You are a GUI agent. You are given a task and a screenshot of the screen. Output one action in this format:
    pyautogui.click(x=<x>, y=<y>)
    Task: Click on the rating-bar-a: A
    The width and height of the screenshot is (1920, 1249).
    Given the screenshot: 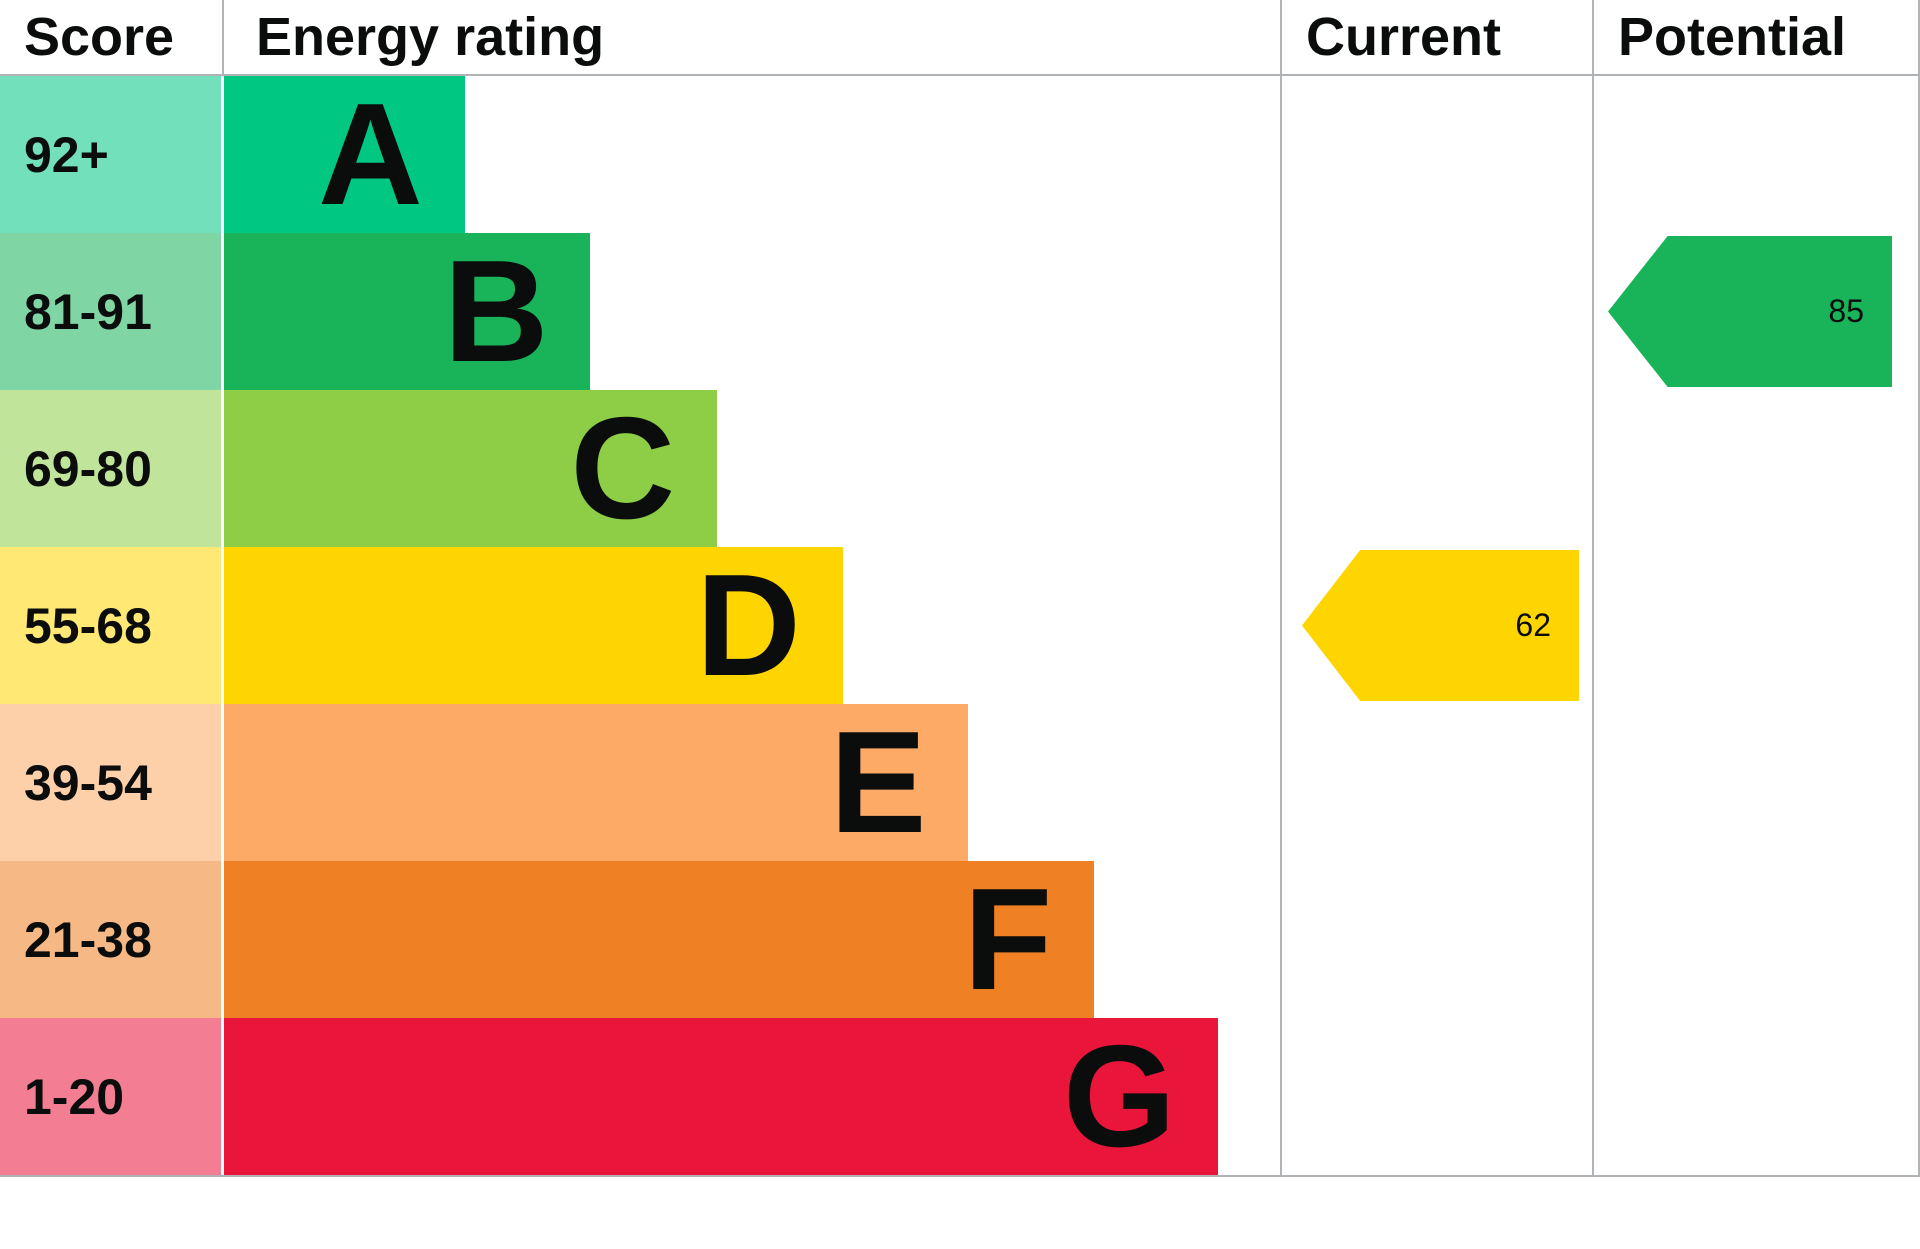 What is the action you would take?
    pyautogui.click(x=344, y=154)
    